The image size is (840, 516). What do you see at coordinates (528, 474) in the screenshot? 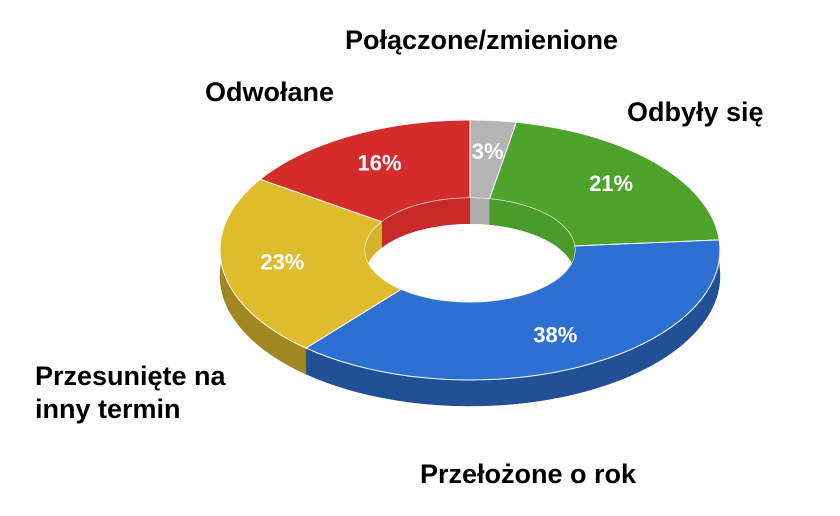
I see `category-label: Przełożone o rok` at bounding box center [528, 474].